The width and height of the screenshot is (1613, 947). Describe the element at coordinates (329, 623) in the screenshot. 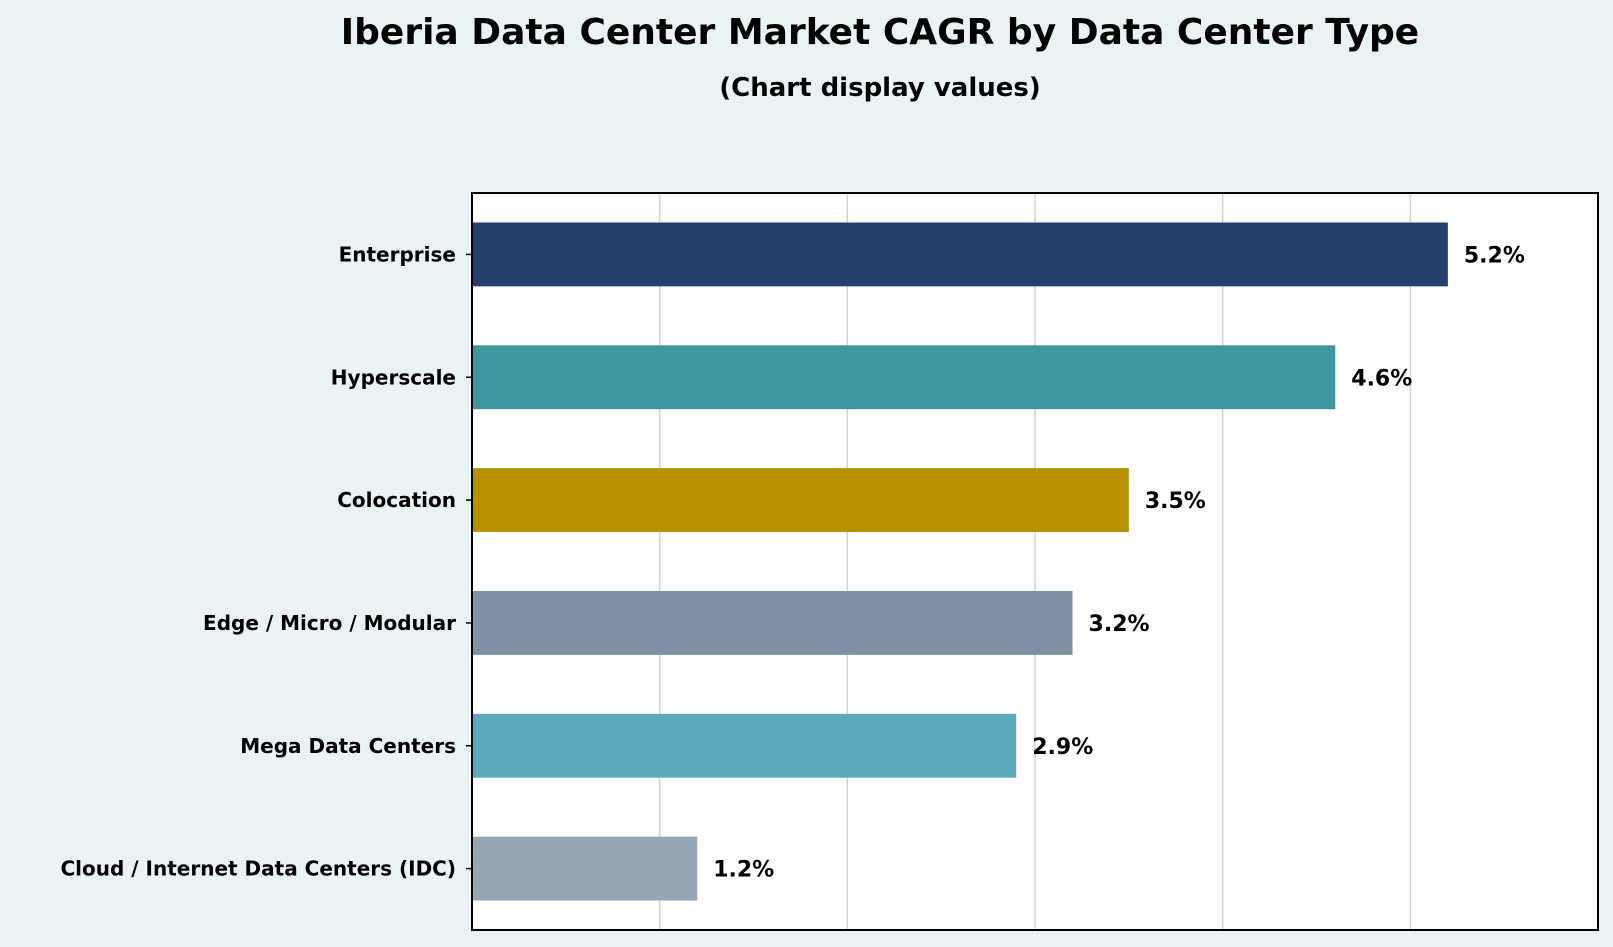

I see `category-label: Edge / Micro / Modular` at that location.